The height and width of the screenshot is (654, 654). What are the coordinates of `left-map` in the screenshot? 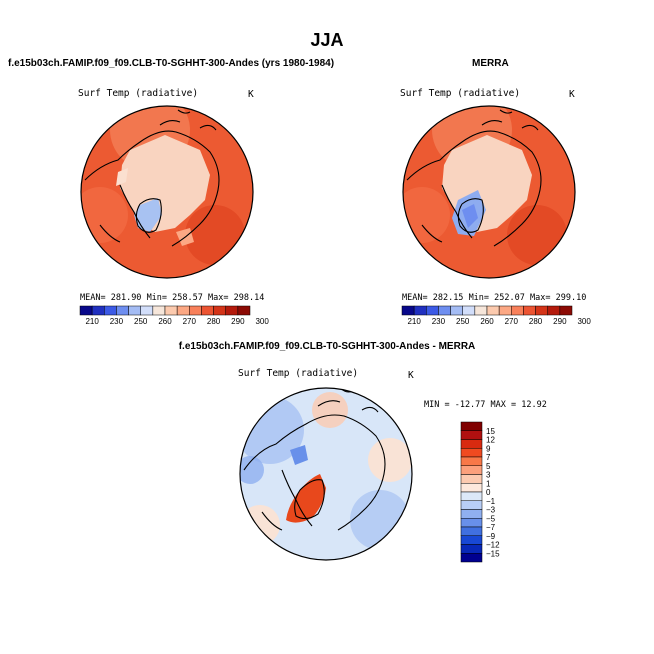 It's located at (167, 192).